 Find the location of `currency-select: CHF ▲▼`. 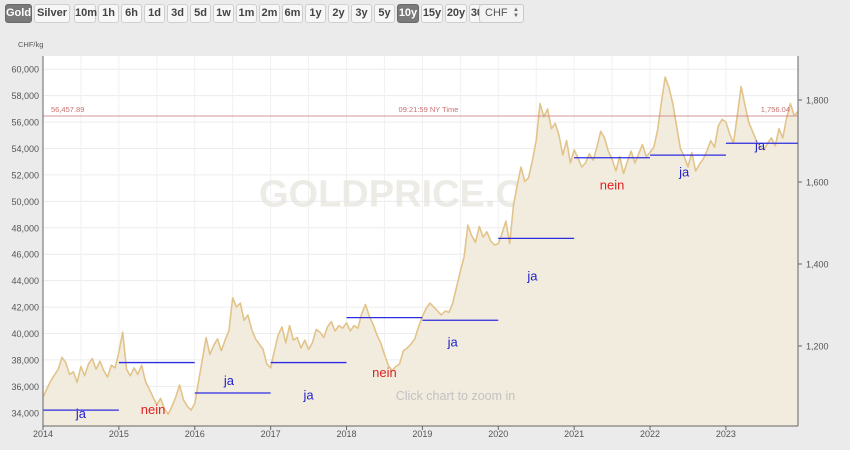

currency-select: CHF ▲▼ is located at coordinates (501, 13).